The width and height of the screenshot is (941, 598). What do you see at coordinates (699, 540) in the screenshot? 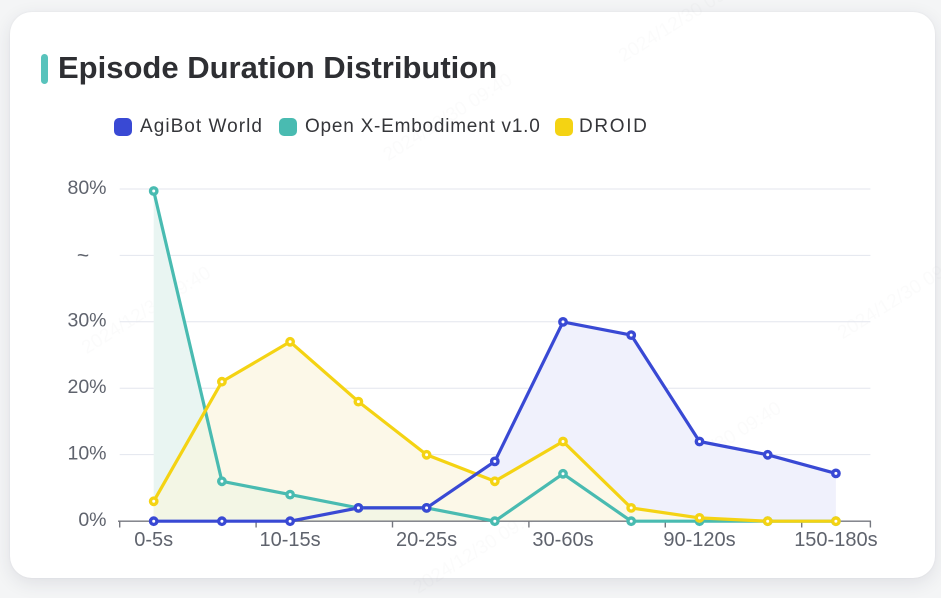
I see `svg-text: 90-120s` at bounding box center [699, 540].